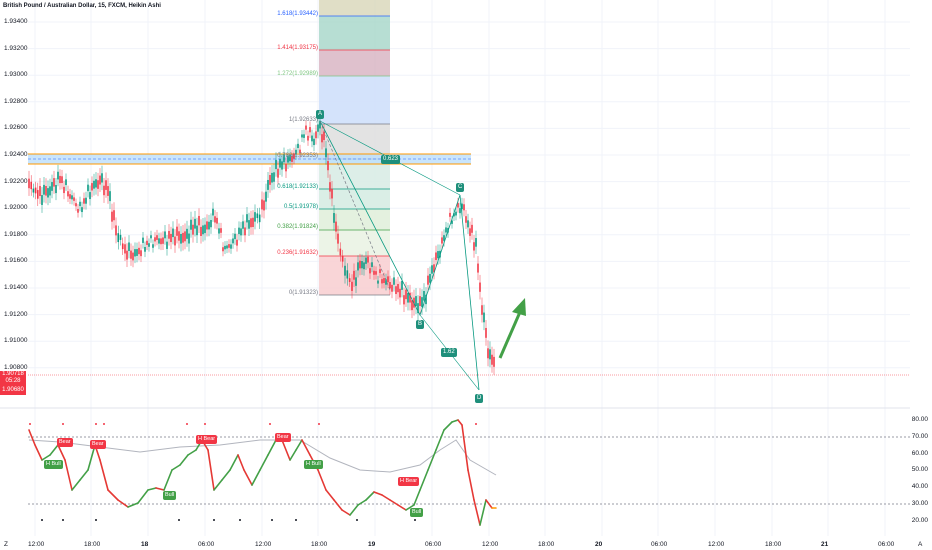  I want to click on last-price: 1.90718, so click(13, 374).